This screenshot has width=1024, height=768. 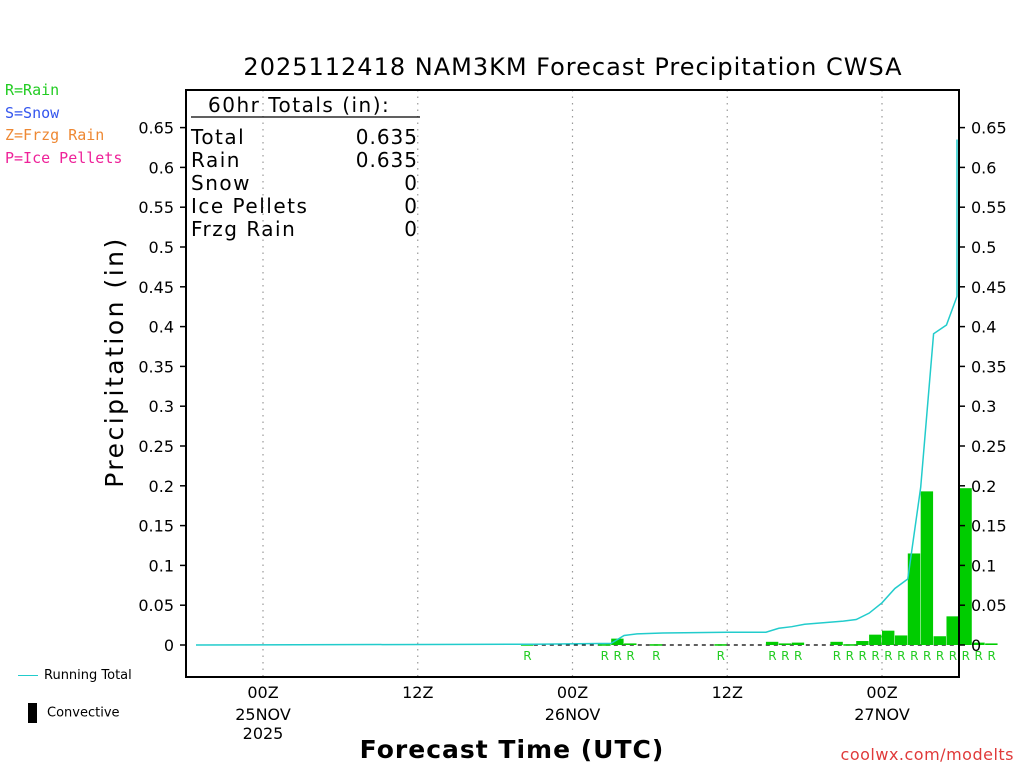 I want to click on y-tick-label-left: 0.4, so click(x=161, y=327).